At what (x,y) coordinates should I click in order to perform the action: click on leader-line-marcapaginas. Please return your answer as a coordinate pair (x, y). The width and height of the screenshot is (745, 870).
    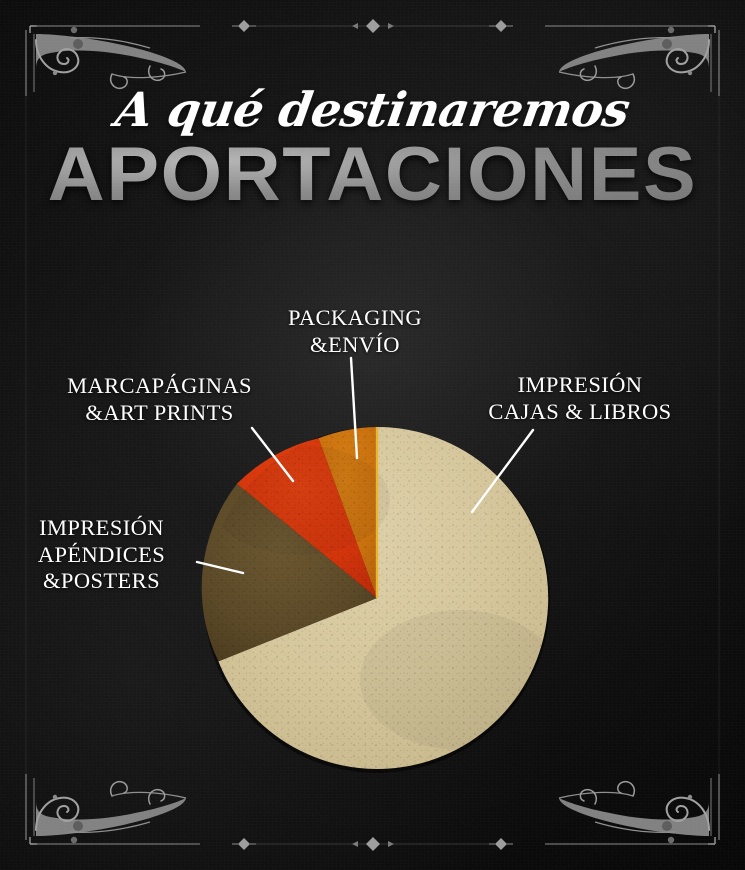
    Looking at the image, I should click on (272, 454).